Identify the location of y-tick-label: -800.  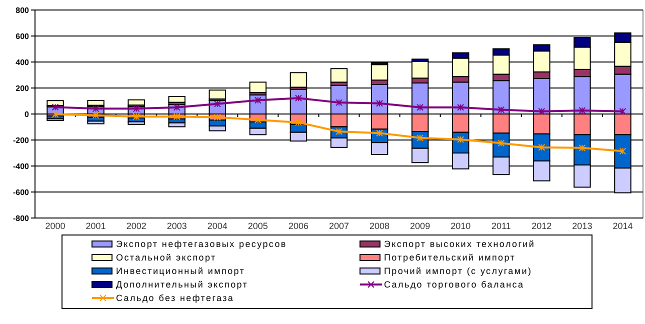
(21, 218).